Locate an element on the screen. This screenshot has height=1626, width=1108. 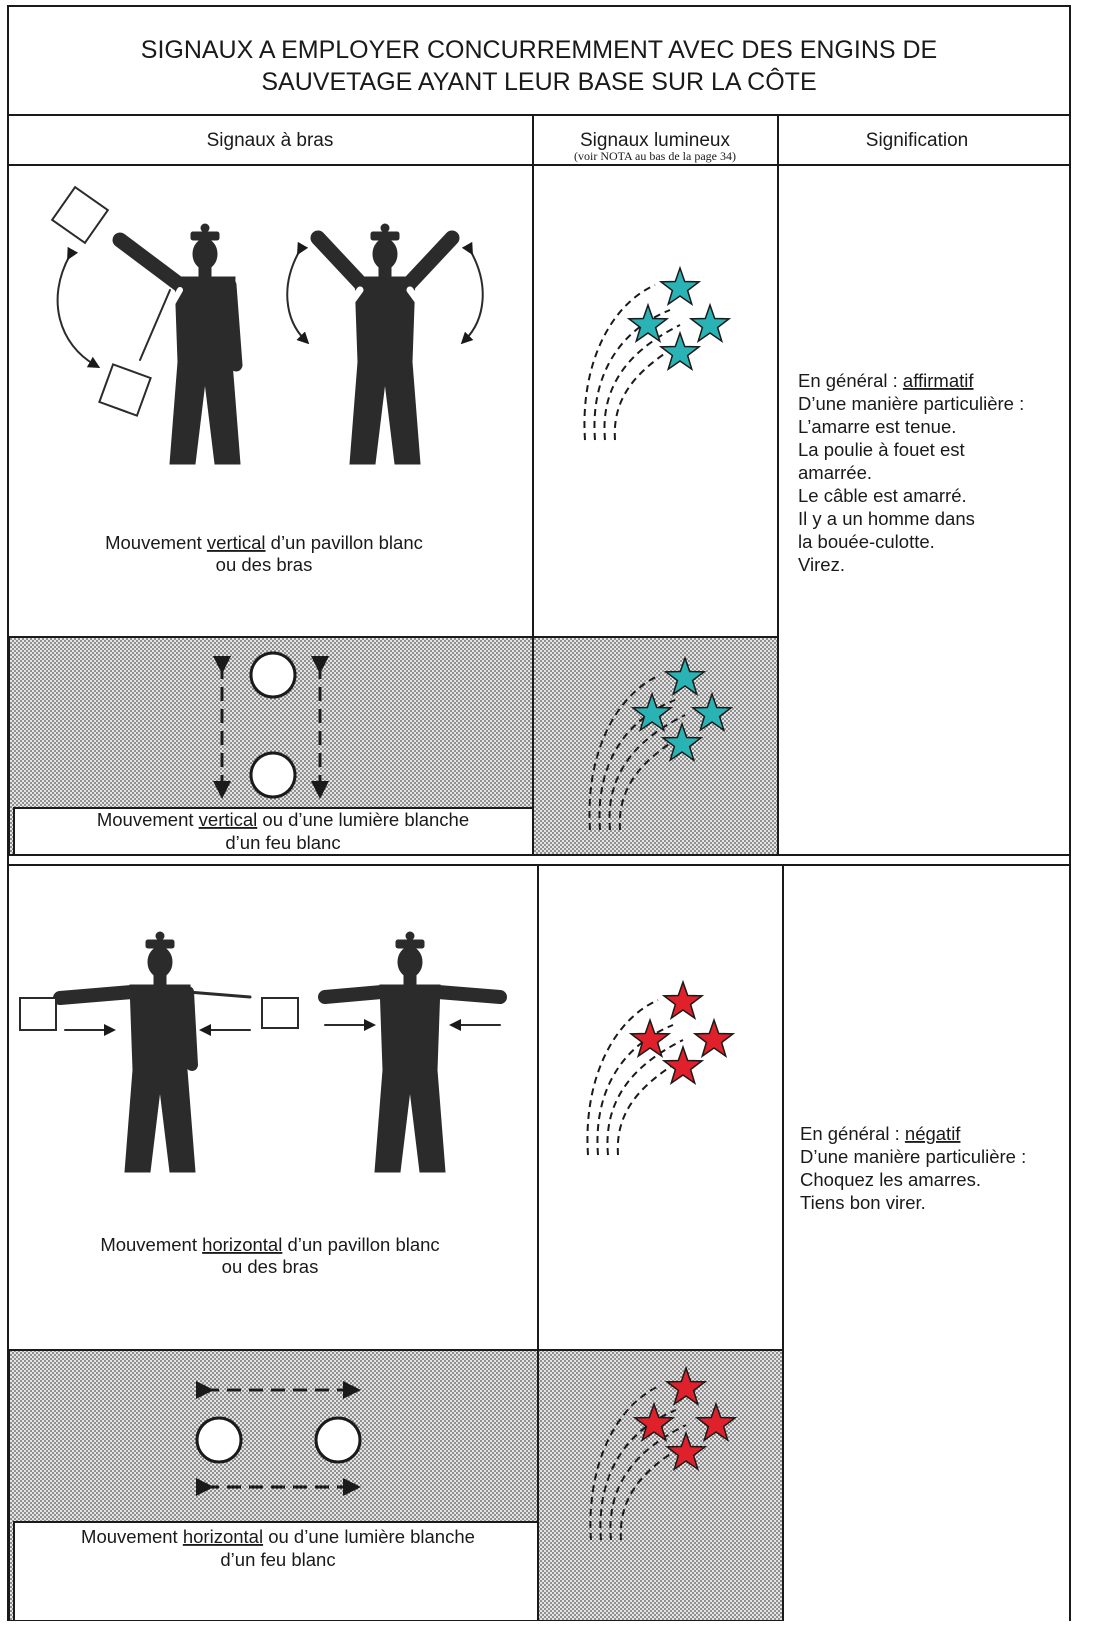
light-movements is located at coordinates (278, 1073).